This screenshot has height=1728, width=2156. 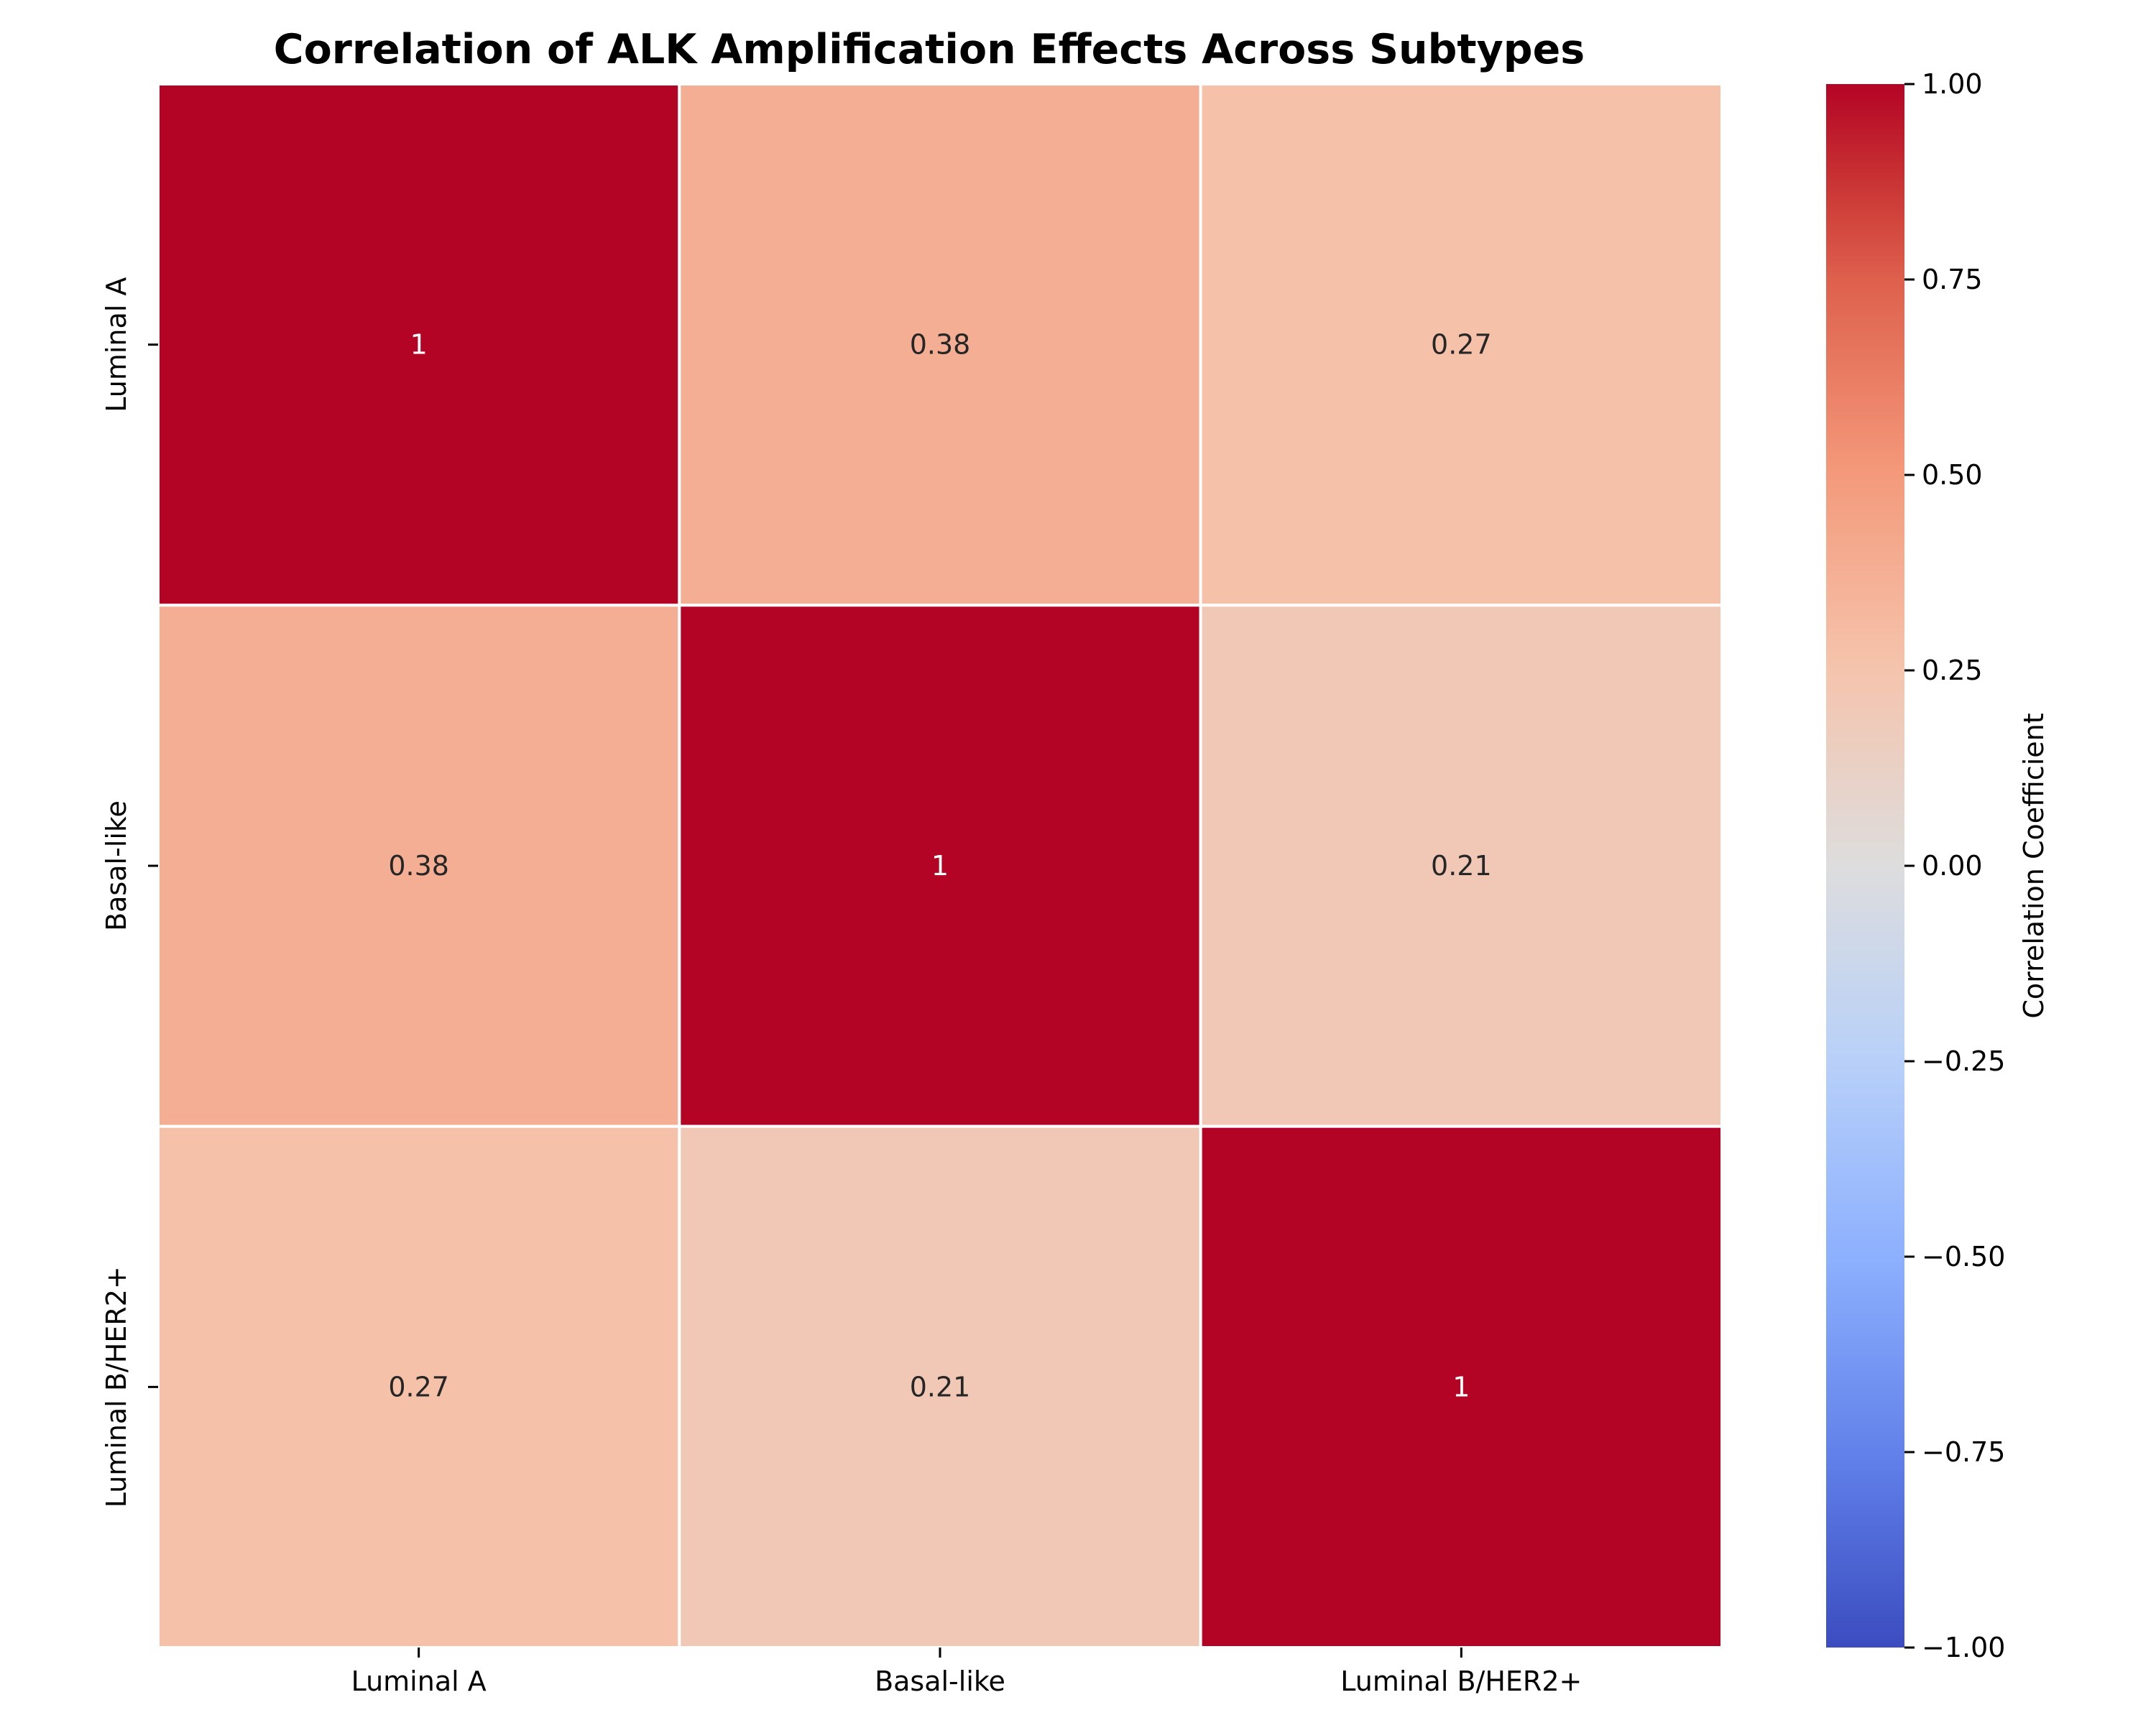 I want to click on colorbar-tick-label: 0.75, so click(x=1952, y=279).